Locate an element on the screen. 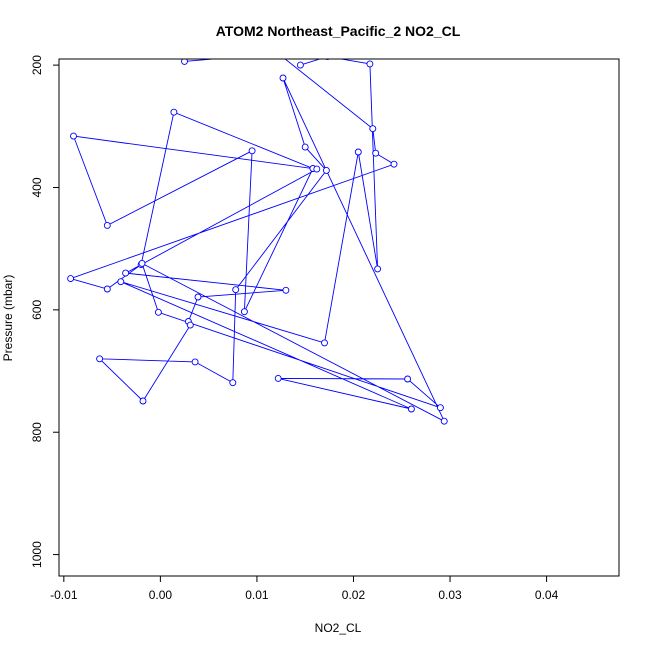 This screenshot has height=650, width=650. y-tick-label: 600 is located at coordinates (37, 310).